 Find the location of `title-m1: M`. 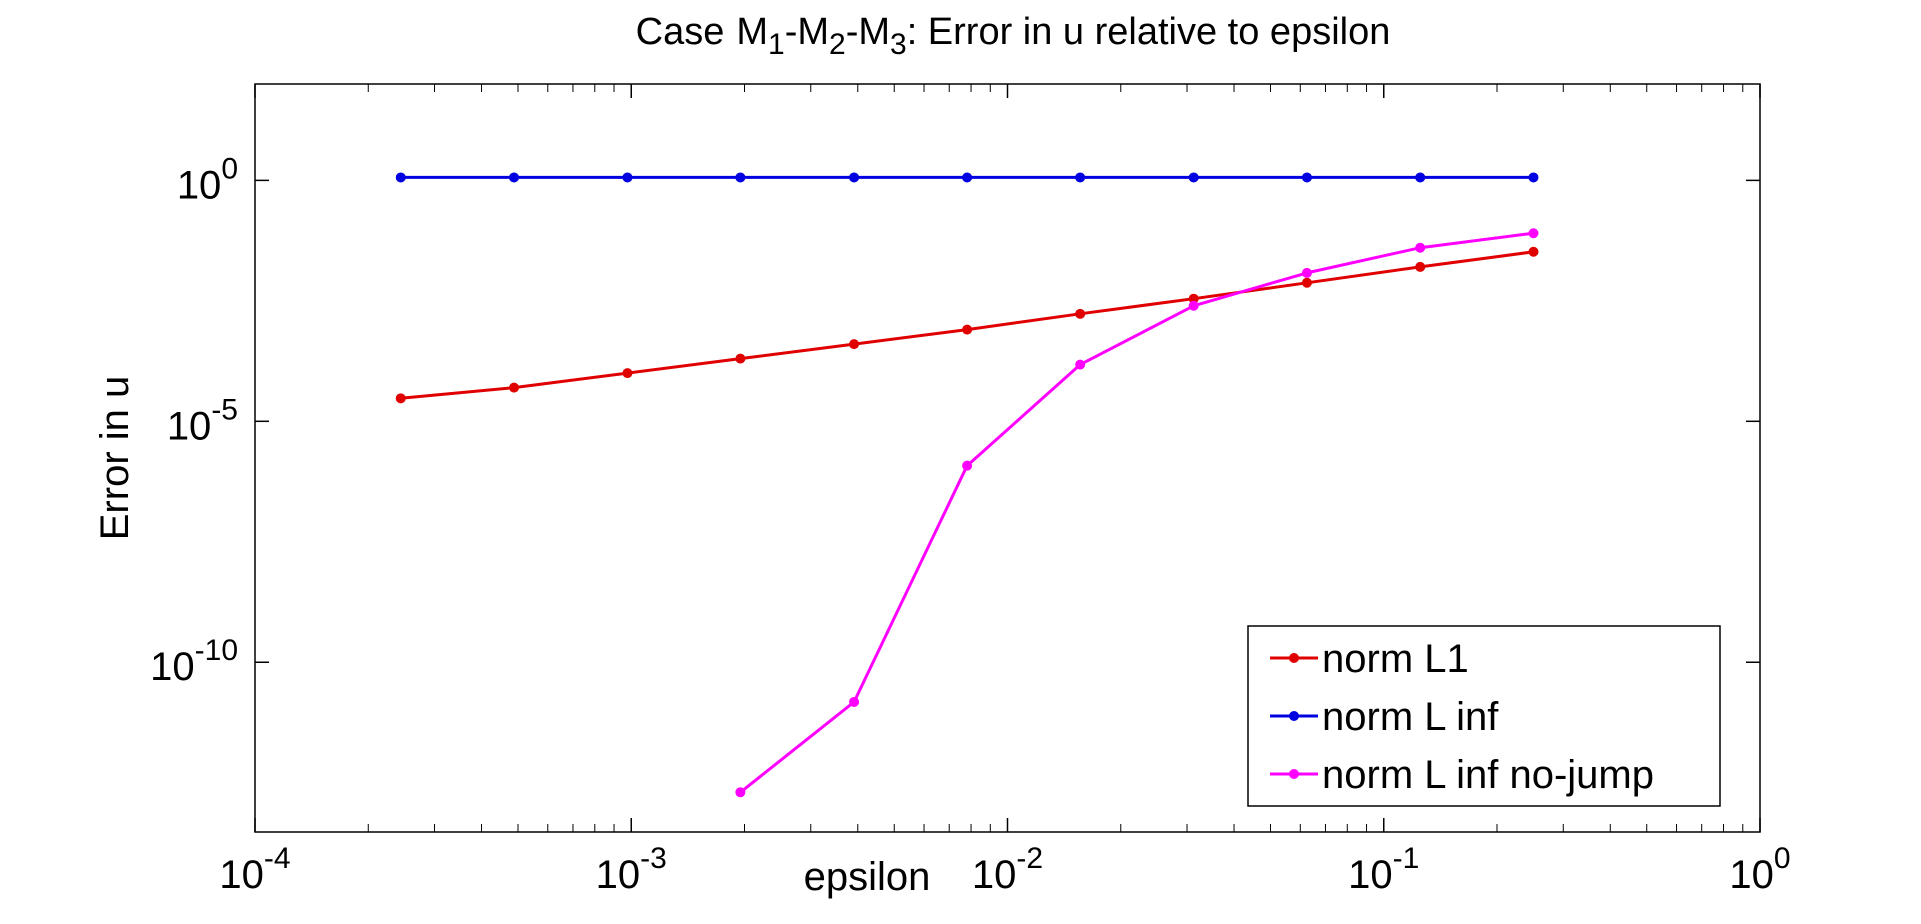

title-m1: M is located at coordinates (752, 32).